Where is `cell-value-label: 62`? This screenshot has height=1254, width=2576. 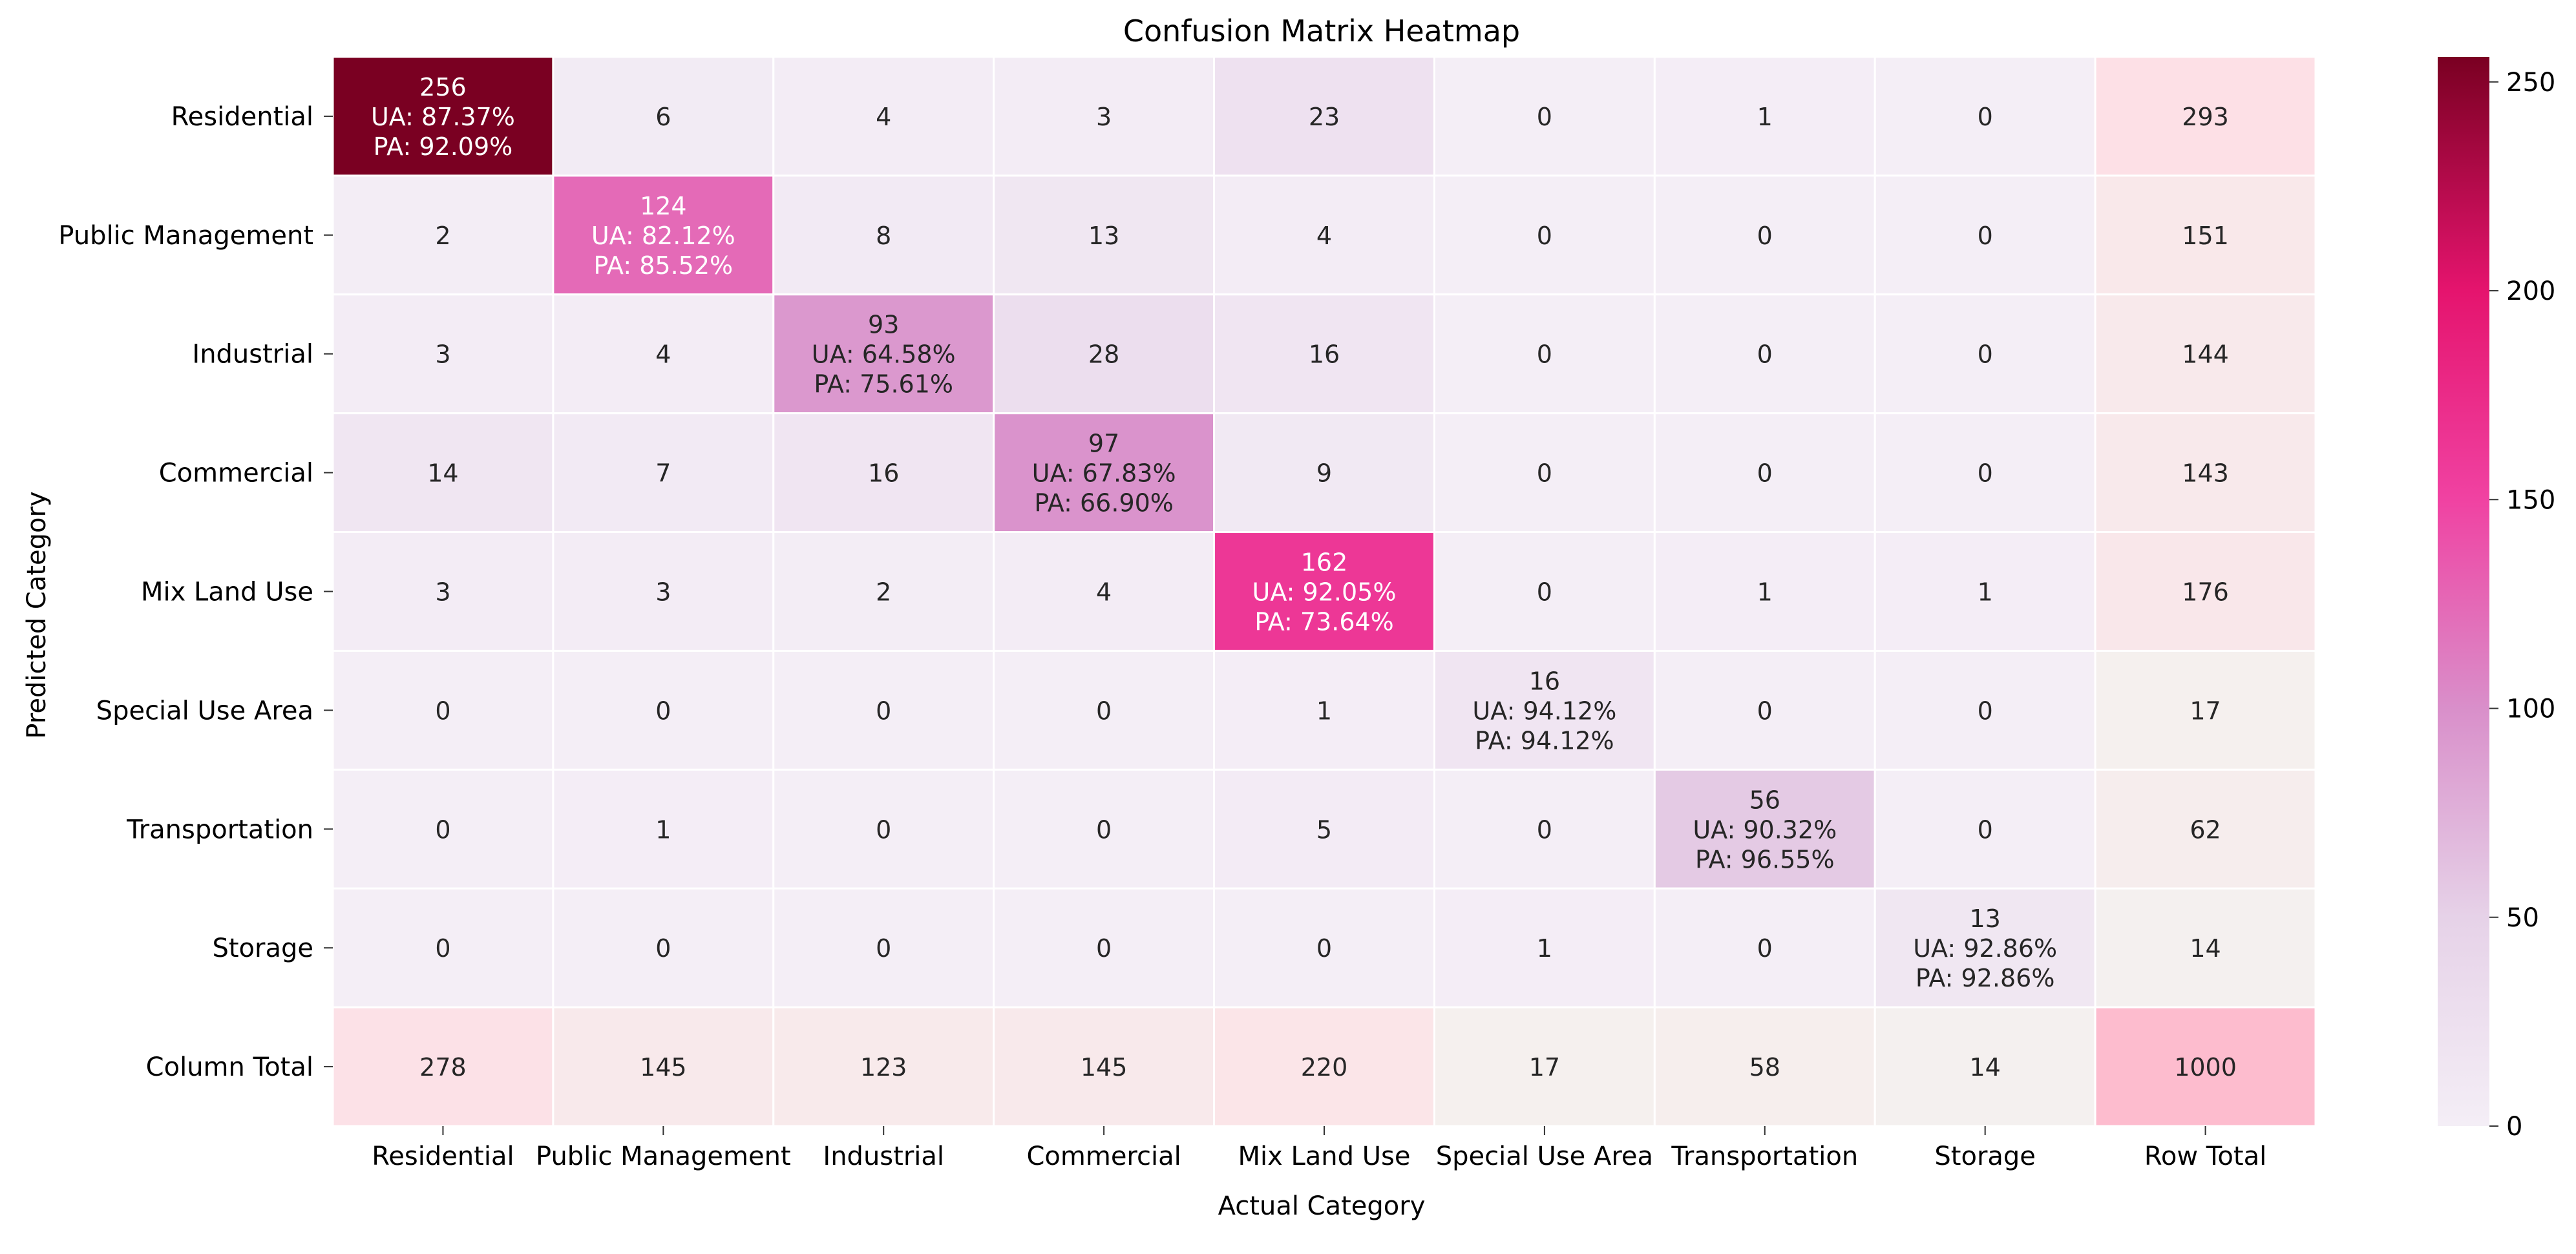 cell-value-label: 62 is located at coordinates (2205, 829).